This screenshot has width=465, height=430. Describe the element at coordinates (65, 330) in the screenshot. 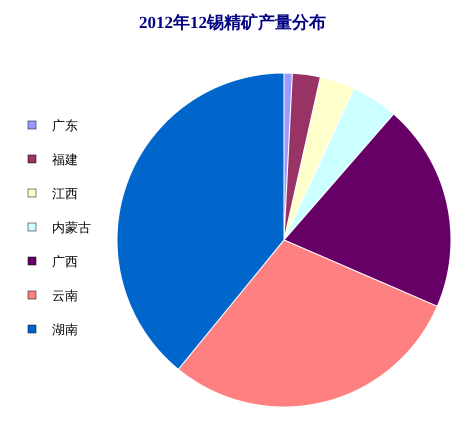

I see `legend-label: 湖南` at that location.